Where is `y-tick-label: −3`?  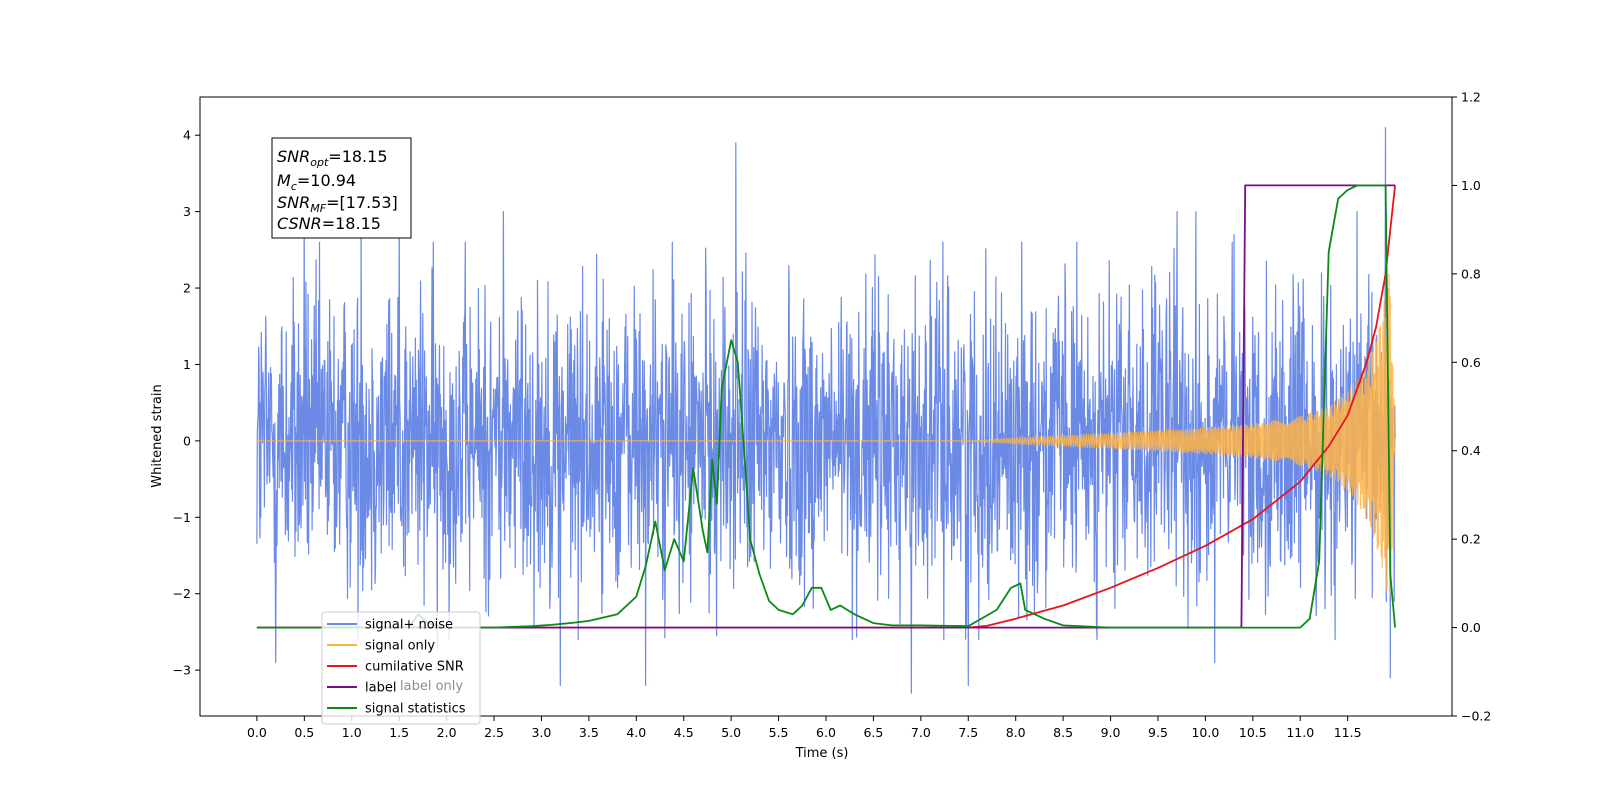 y-tick-label: −3 is located at coordinates (182, 670).